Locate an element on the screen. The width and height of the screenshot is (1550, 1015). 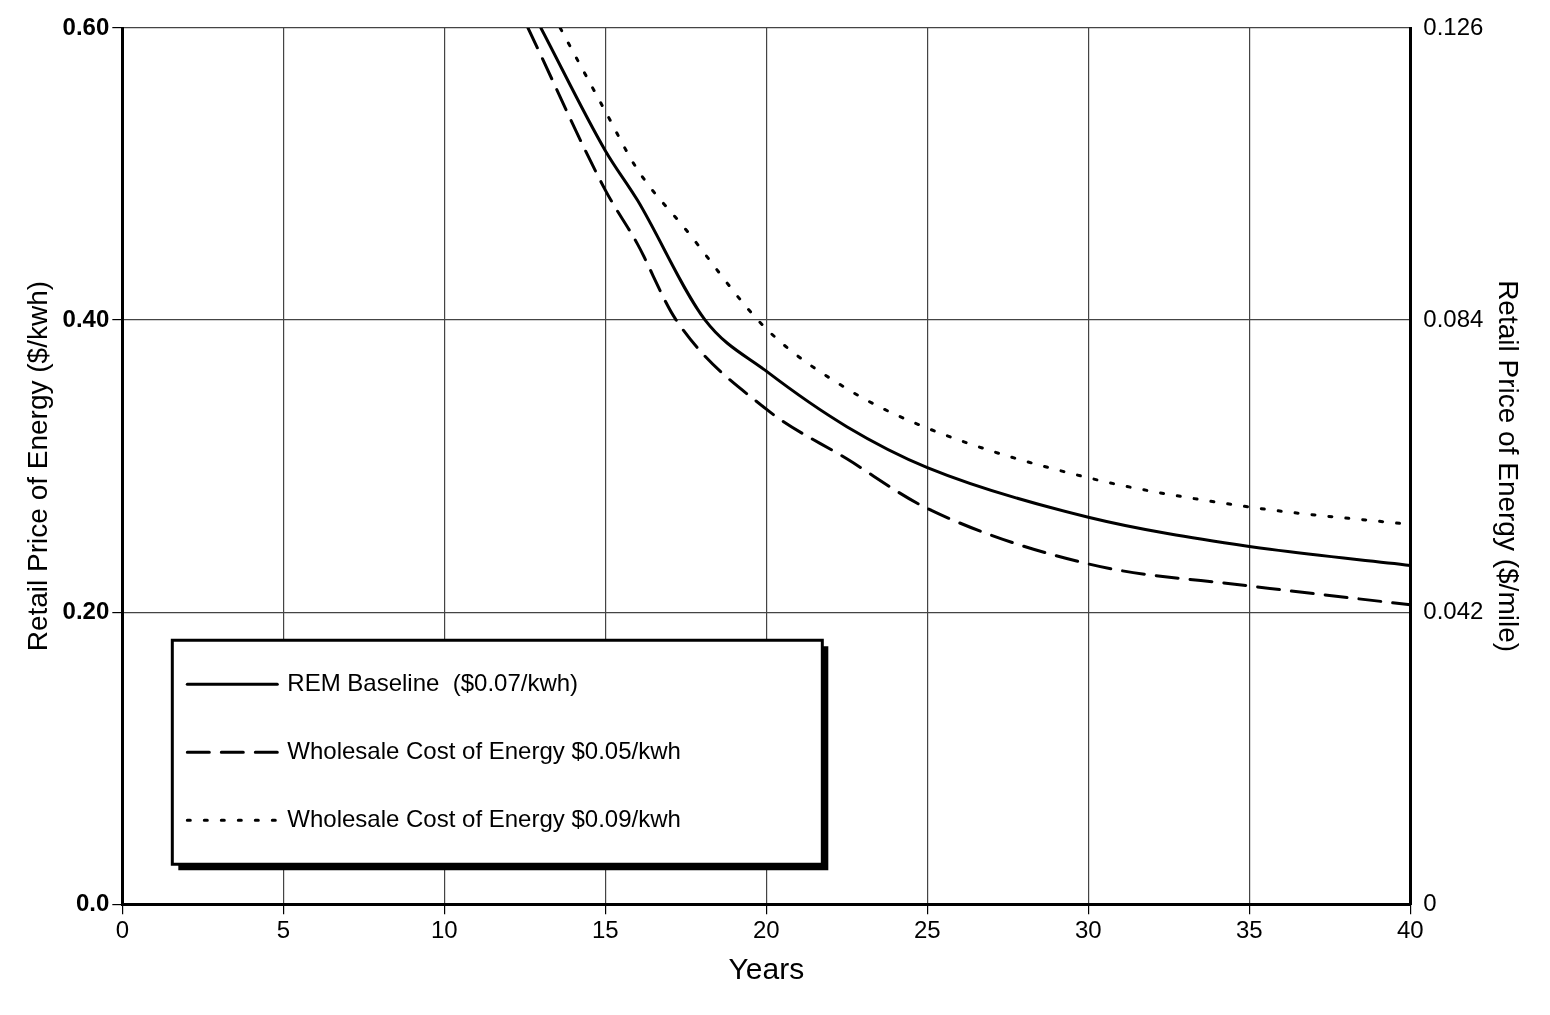
legend-label: Wholesale Cost of Energy $0.09/kwh is located at coordinates (484, 818).